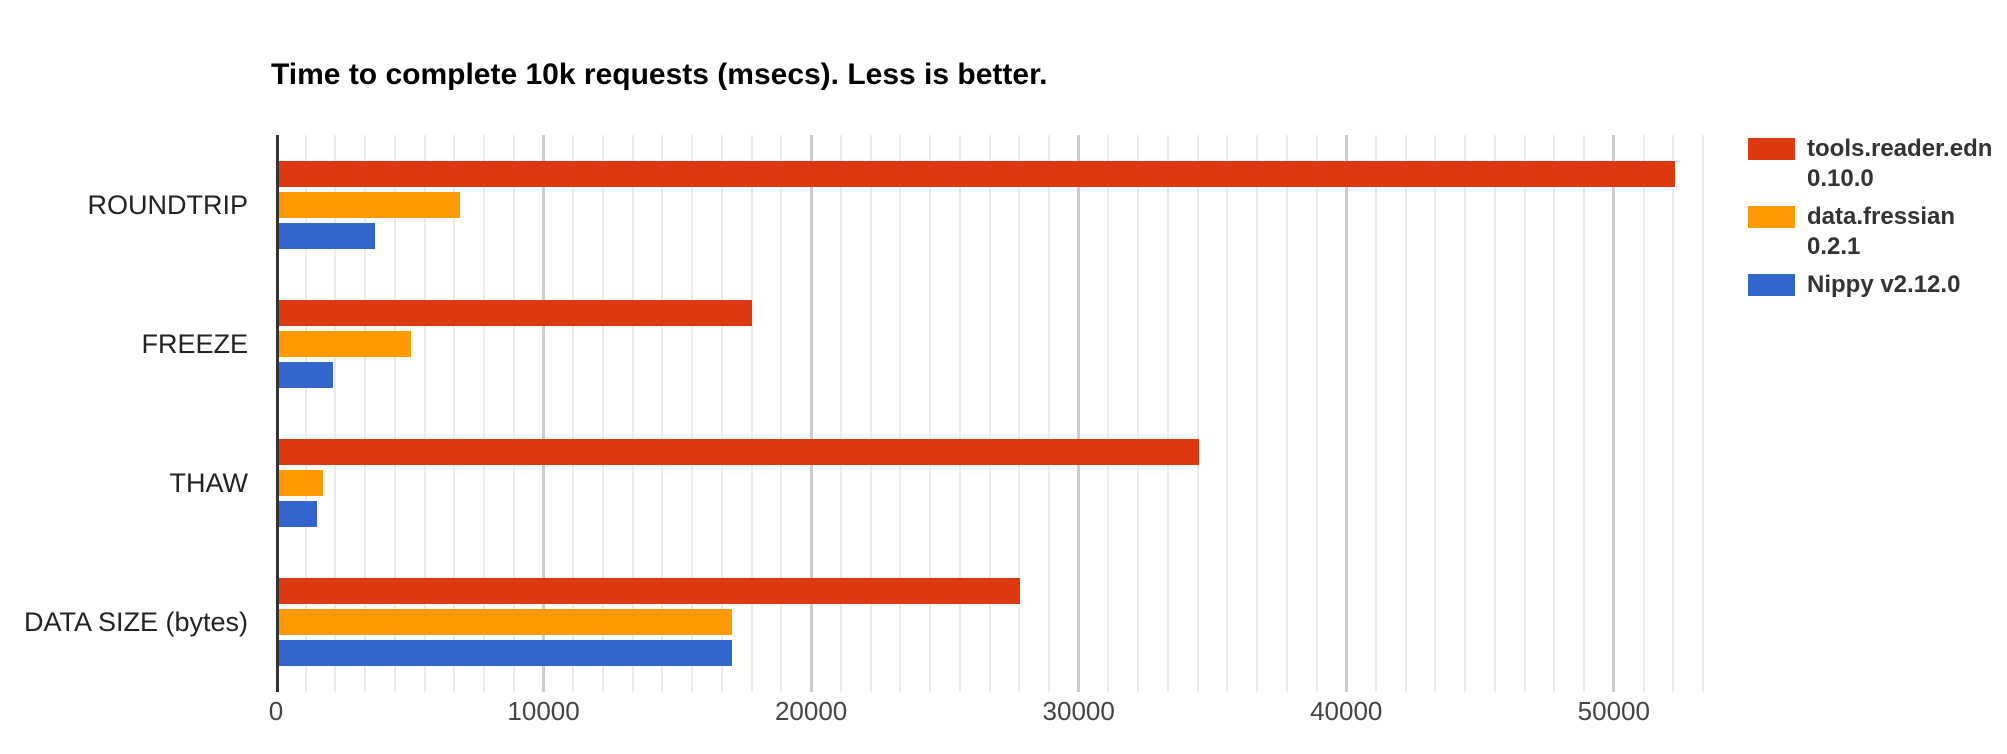  What do you see at coordinates (1613, 711) in the screenshot?
I see `x-tick-label: 50000` at bounding box center [1613, 711].